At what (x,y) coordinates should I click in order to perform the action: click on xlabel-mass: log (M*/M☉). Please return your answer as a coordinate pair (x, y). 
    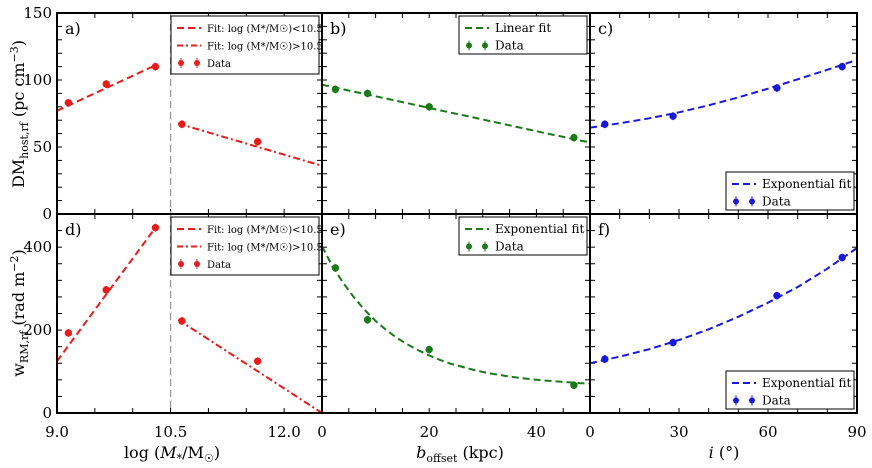
    Looking at the image, I should click on (172, 454).